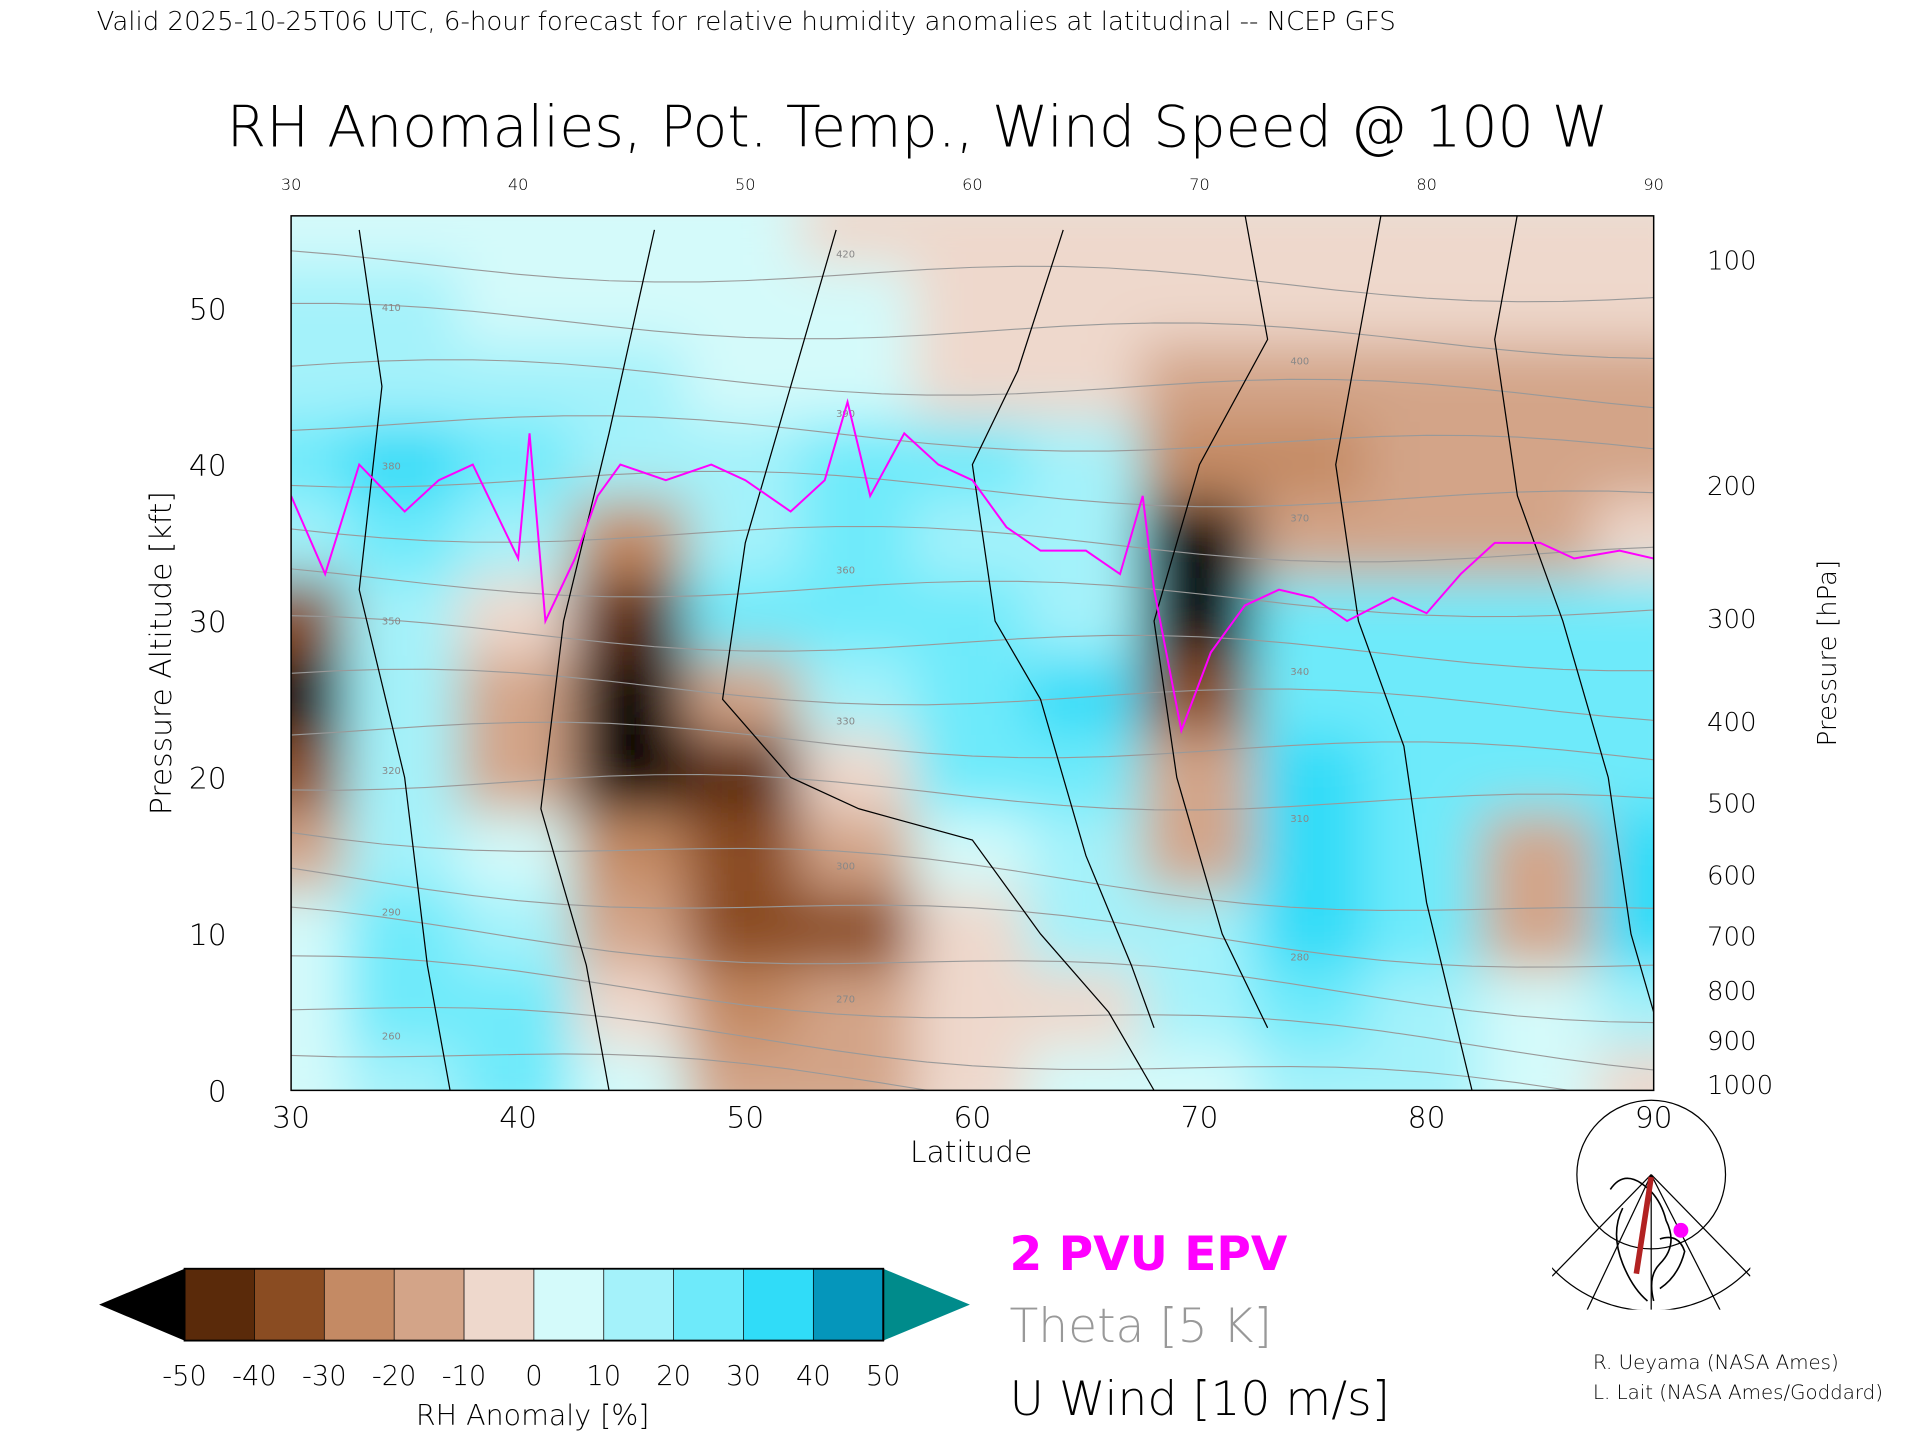 This screenshot has width=1920, height=1440. Describe the element at coordinates (1828, 653) in the screenshot. I see `y2-axis-label: Pressure [hPa]` at that location.